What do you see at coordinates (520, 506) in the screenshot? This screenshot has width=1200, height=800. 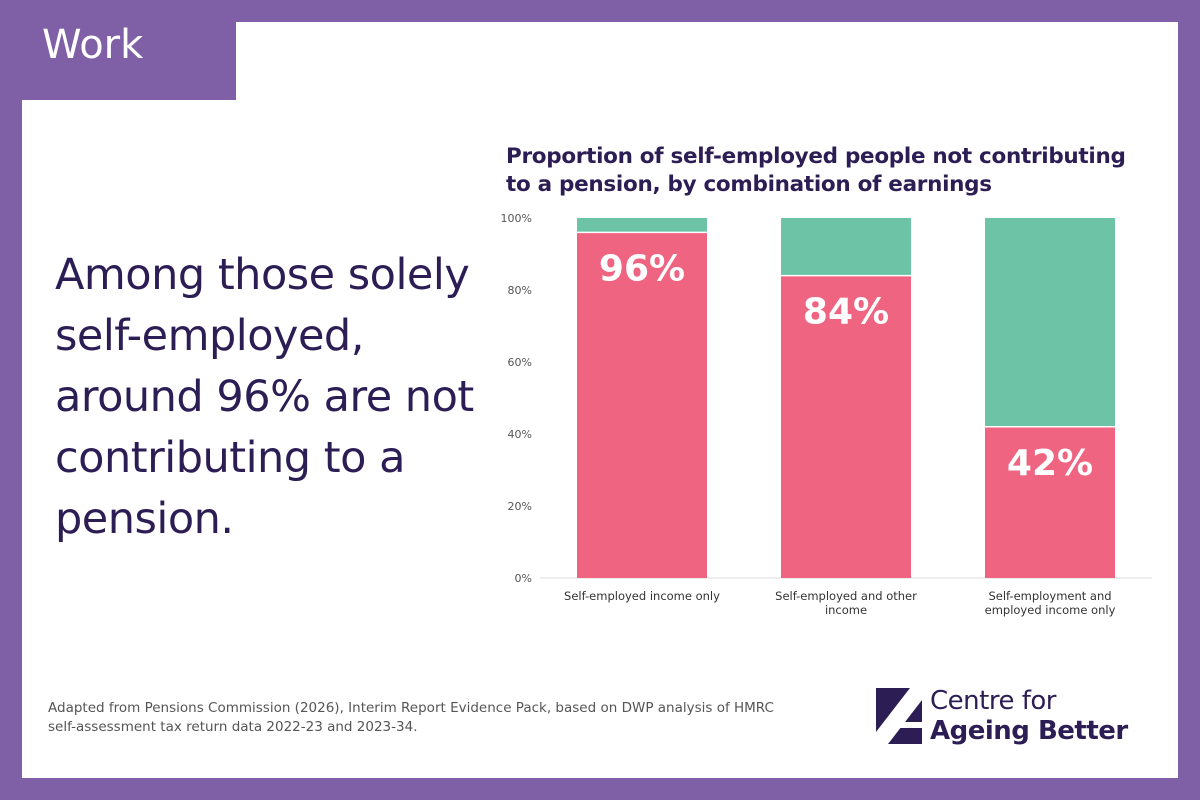 I see `y-tick-label: 20%` at bounding box center [520, 506].